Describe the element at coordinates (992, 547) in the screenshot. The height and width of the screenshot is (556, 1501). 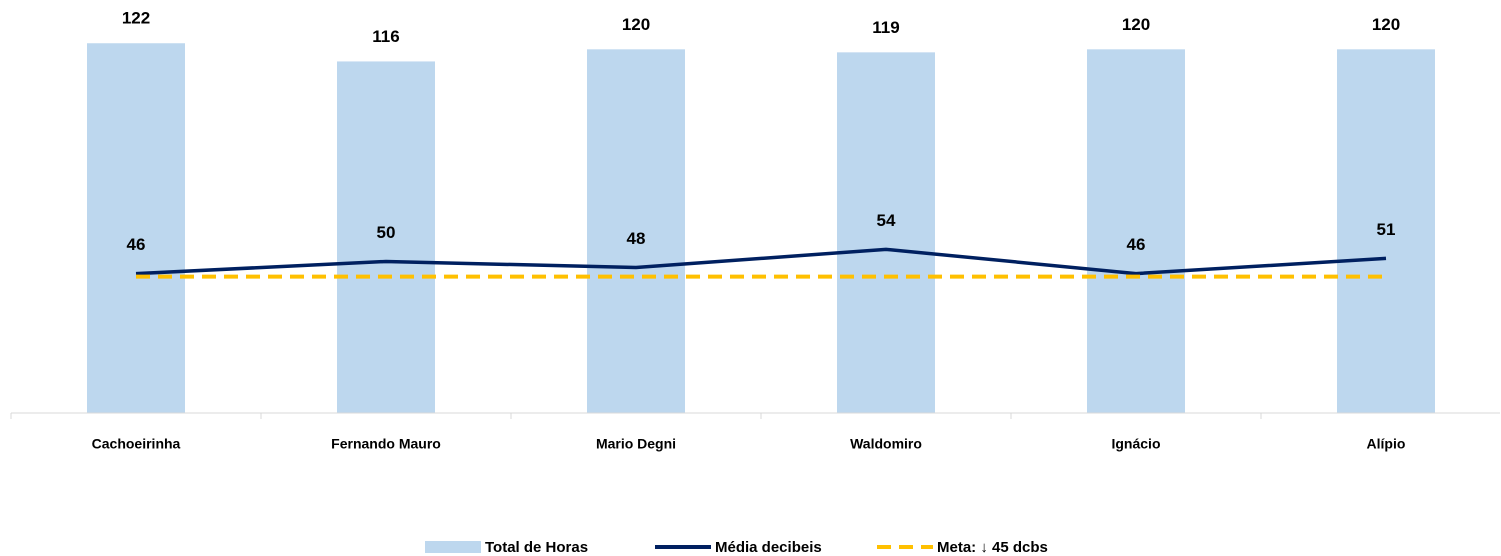
I see `legend-label: Meta: ↓ 45 dcbs` at that location.